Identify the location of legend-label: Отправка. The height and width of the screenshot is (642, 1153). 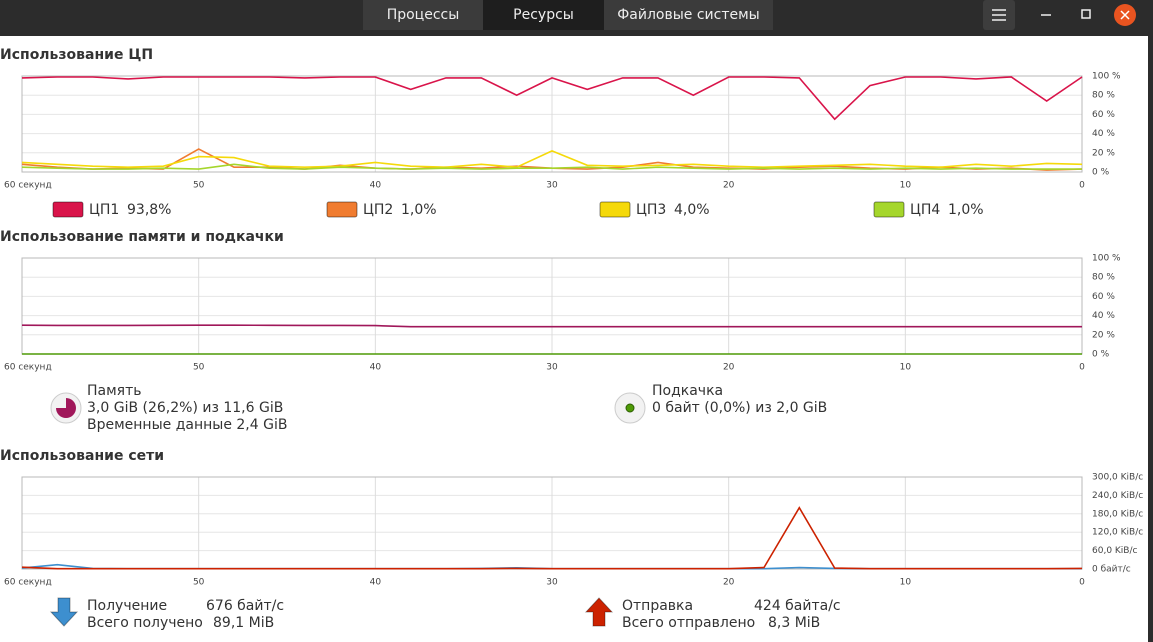
(657, 606).